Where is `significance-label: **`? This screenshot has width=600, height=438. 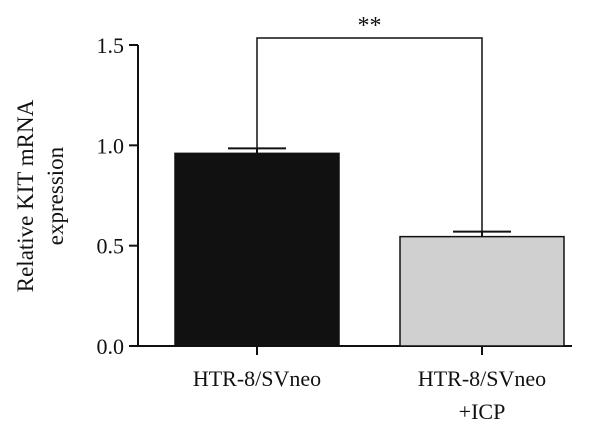
significance-label: ** is located at coordinates (370, 26).